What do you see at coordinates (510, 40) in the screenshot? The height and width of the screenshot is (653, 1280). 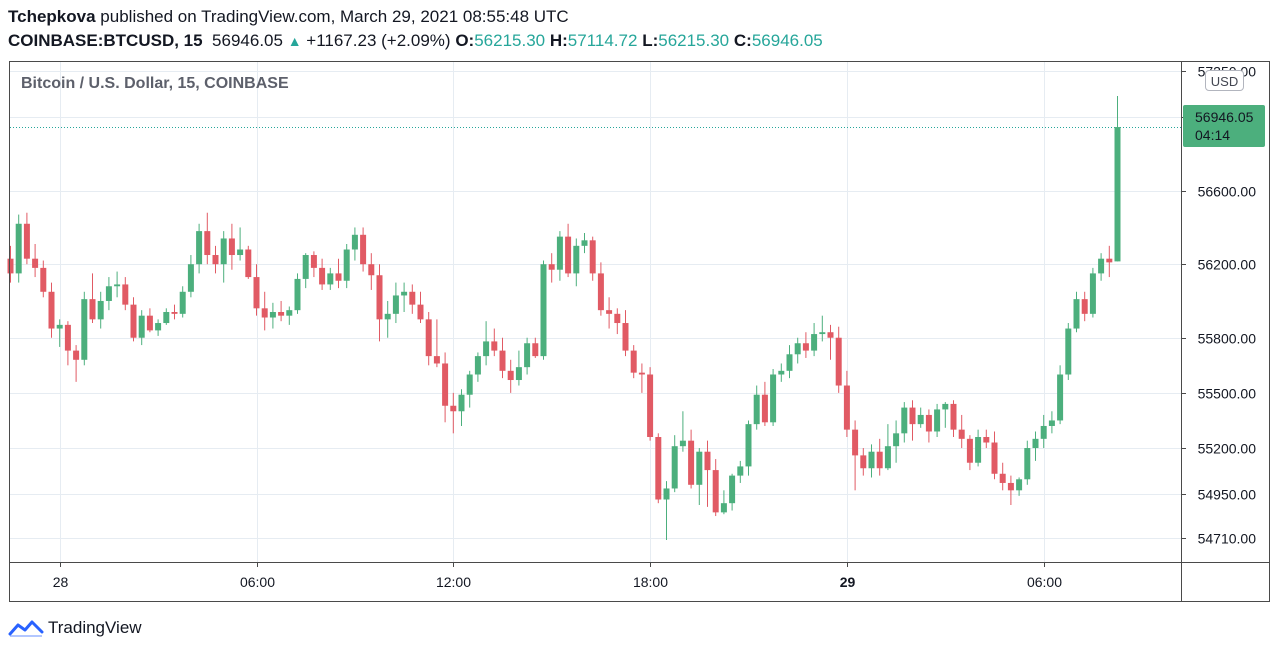 I see `open-value: 56215.30` at bounding box center [510, 40].